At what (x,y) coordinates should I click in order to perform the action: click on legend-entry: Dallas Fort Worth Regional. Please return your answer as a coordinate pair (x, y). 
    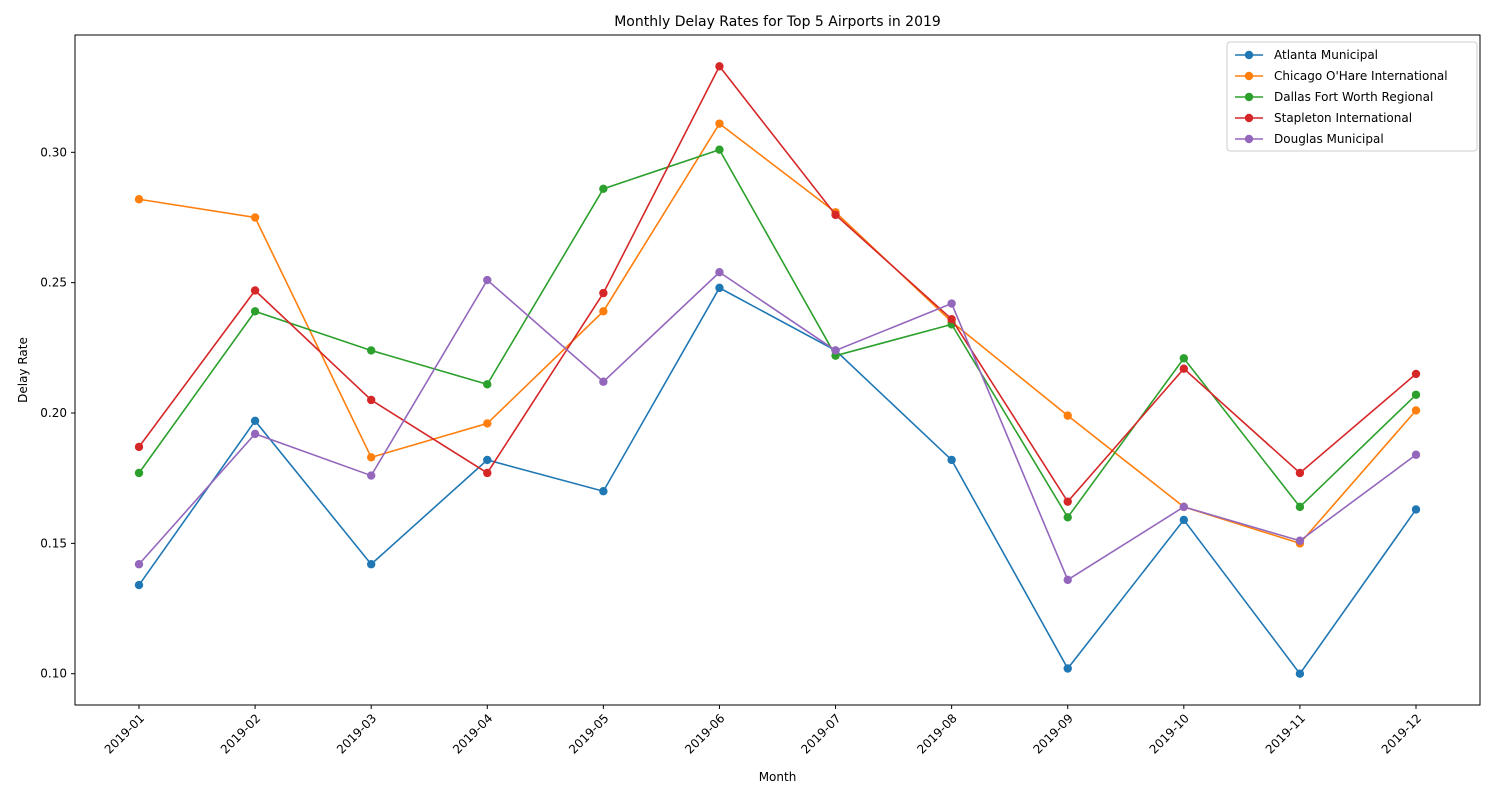
    Looking at the image, I should click on (1353, 97).